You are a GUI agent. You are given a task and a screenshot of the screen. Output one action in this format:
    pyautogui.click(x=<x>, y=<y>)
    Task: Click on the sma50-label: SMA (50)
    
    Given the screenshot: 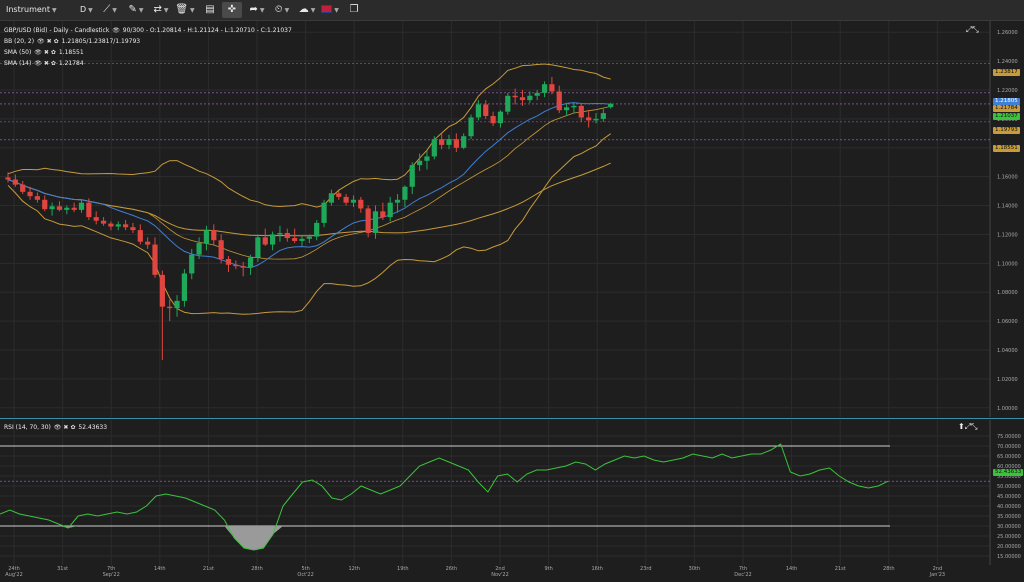 What is the action you would take?
    pyautogui.click(x=18, y=52)
    